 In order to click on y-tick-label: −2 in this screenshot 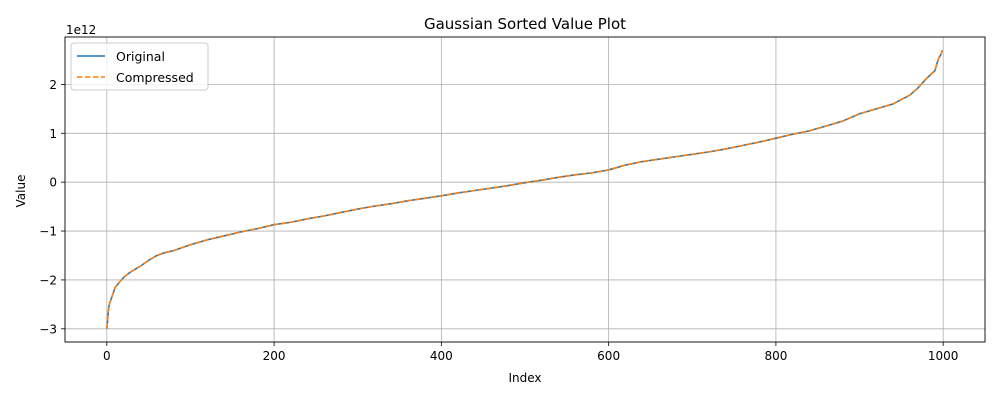, I will do `click(48, 280)`.